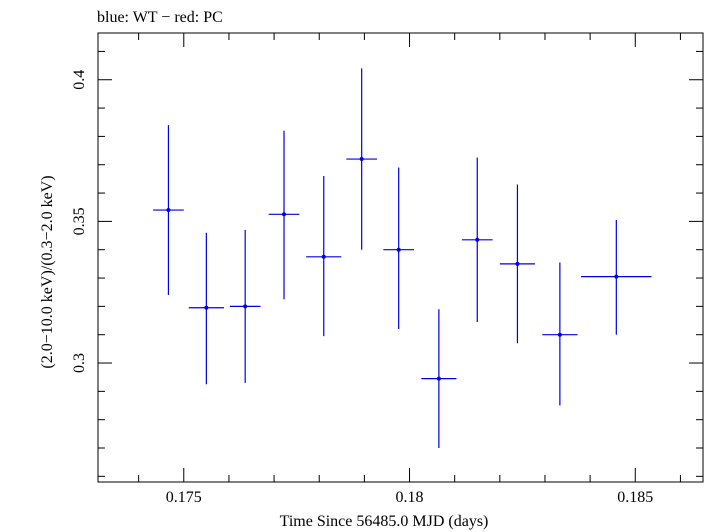 Image resolution: width=705 pixels, height=532 pixels. Describe the element at coordinates (79, 363) in the screenshot. I see `y-tick-label: 0.3` at that location.